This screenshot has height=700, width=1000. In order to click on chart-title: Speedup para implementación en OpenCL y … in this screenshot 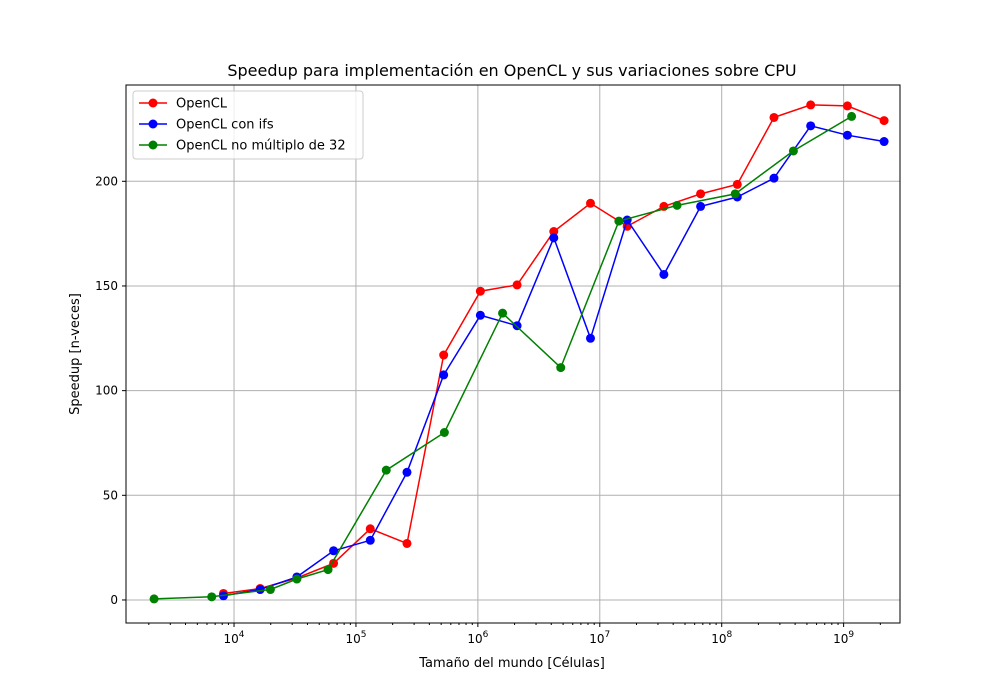, I will do `click(511, 70)`.